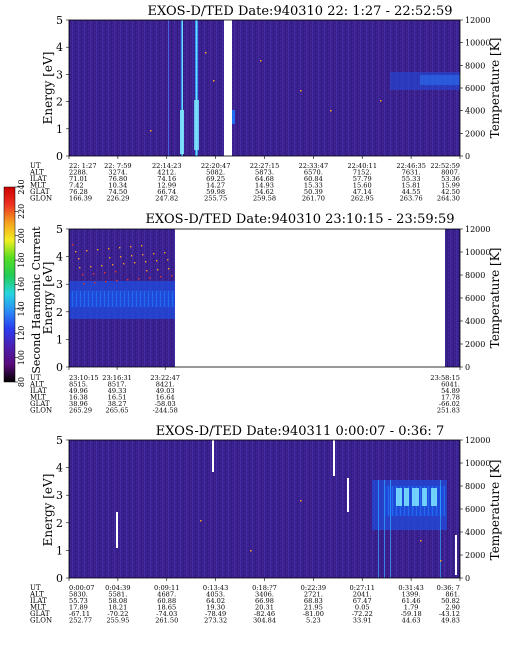 This screenshot has width=505, height=649. I want to click on orbit-value: 8515., so click(78, 385).